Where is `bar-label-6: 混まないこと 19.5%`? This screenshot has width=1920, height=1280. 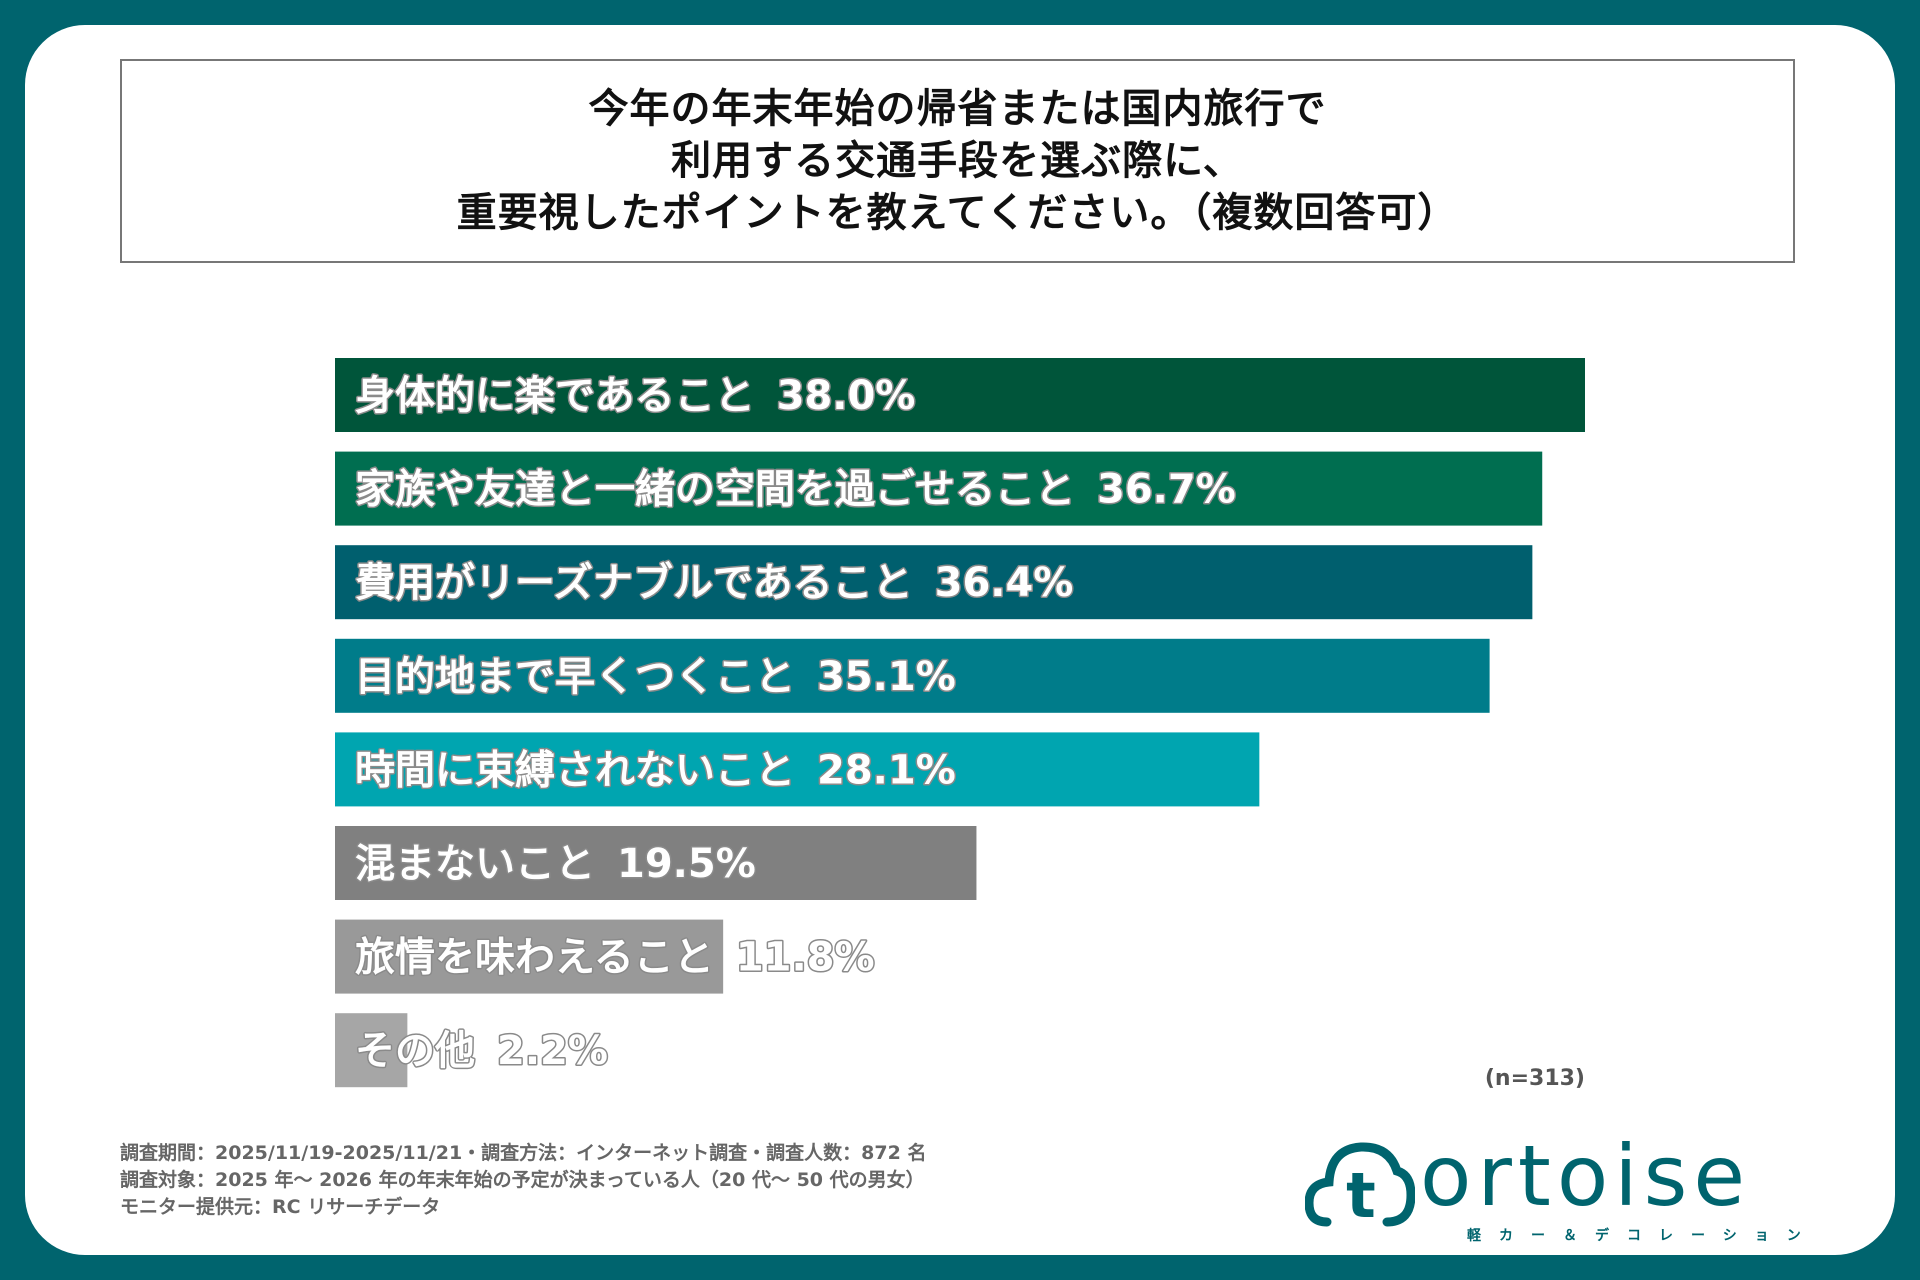 bar-label-6: 混まないこと 19.5% is located at coordinates (555, 864).